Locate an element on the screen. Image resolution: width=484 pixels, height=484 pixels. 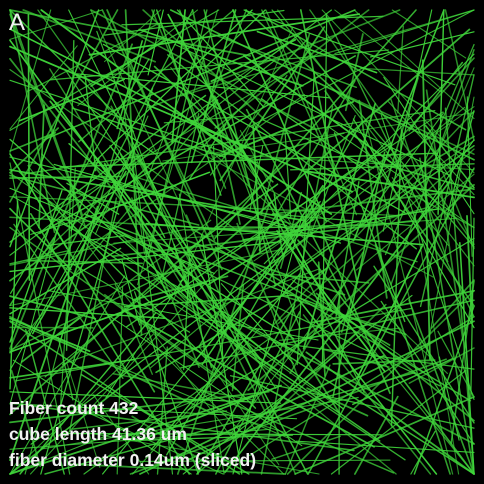
fiber-diameter-text: fiber diameter 0.14um (sliced) is located at coordinates (133, 460).